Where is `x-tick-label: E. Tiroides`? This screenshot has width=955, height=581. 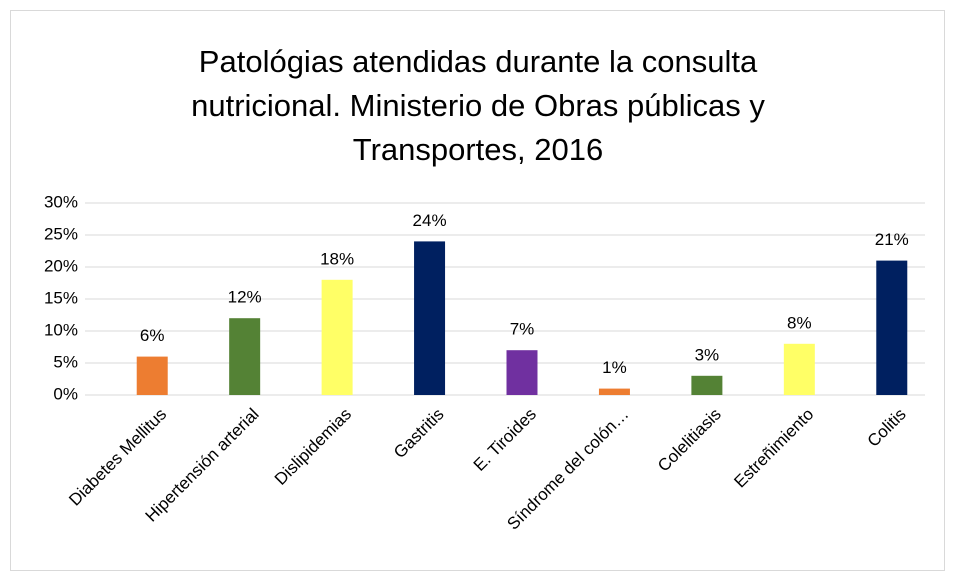 x-tick-label: E. Tiroides is located at coordinates (505, 440).